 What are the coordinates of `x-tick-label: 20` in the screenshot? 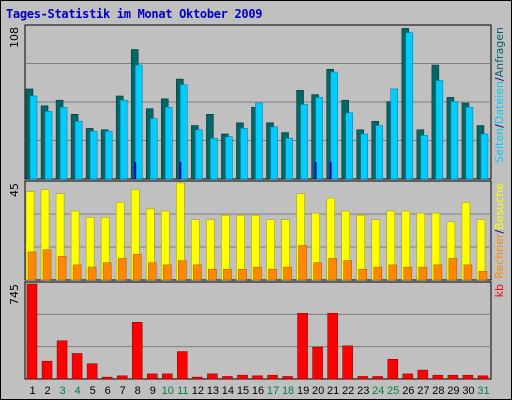 It's located at (318, 391).